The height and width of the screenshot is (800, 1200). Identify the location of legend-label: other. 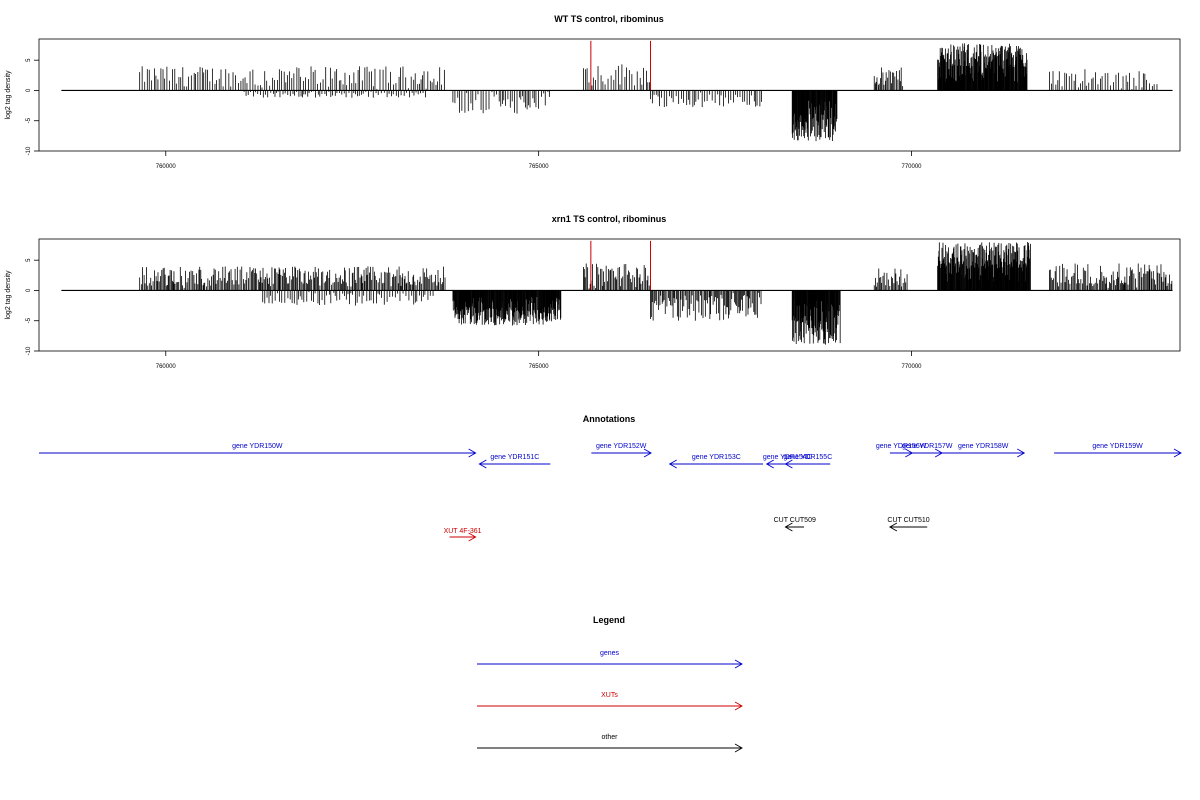
(610, 737).